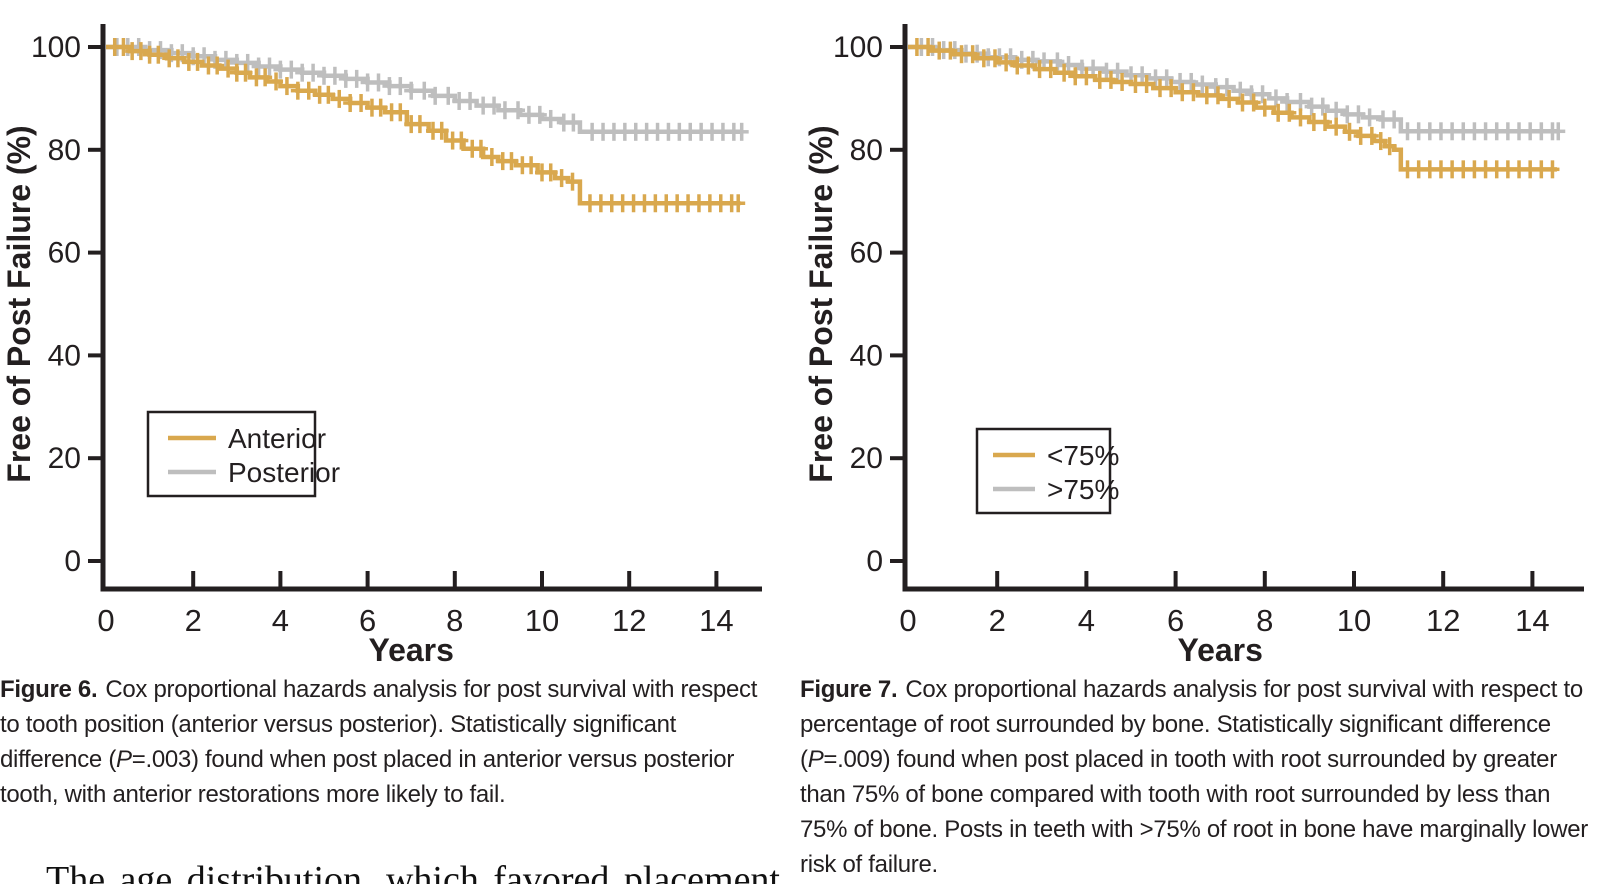 This screenshot has width=1606, height=884. I want to click on figure-7-label: Figure 7., so click(849, 689).